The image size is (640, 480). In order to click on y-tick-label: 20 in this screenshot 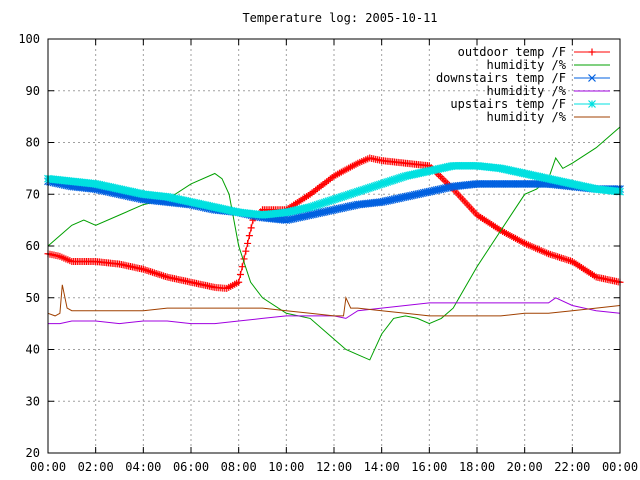, I will do `click(33, 453)`.